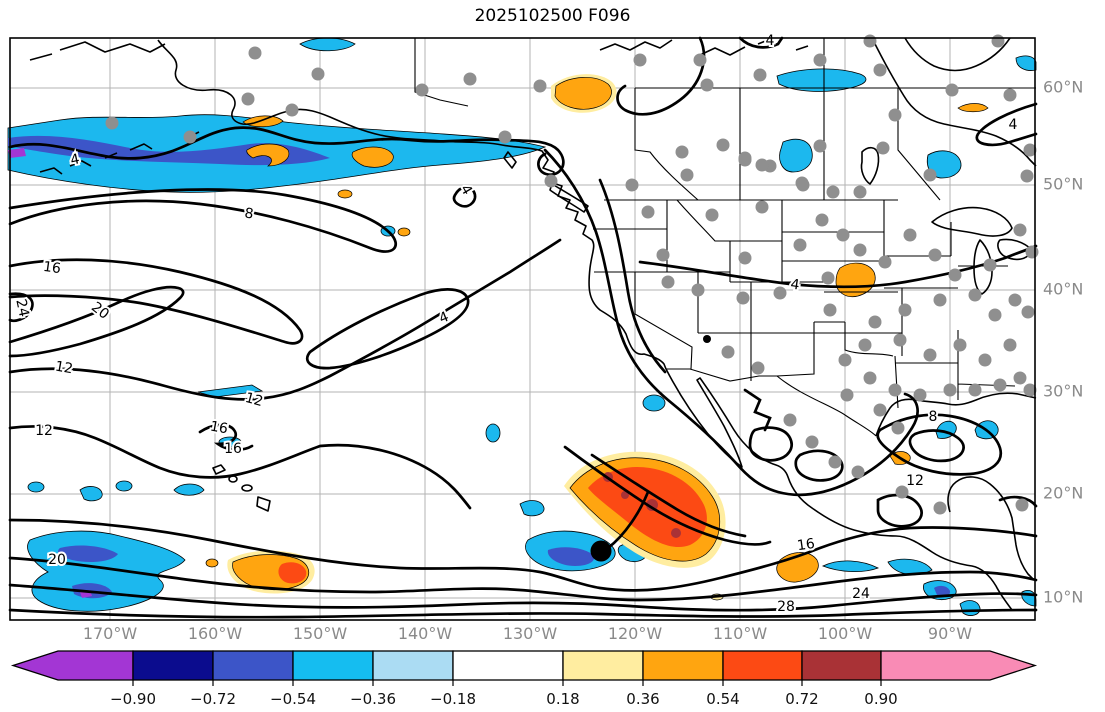  Describe the element at coordinates (72, 665) in the screenshot. I see `colorbar-left-arrow` at that location.